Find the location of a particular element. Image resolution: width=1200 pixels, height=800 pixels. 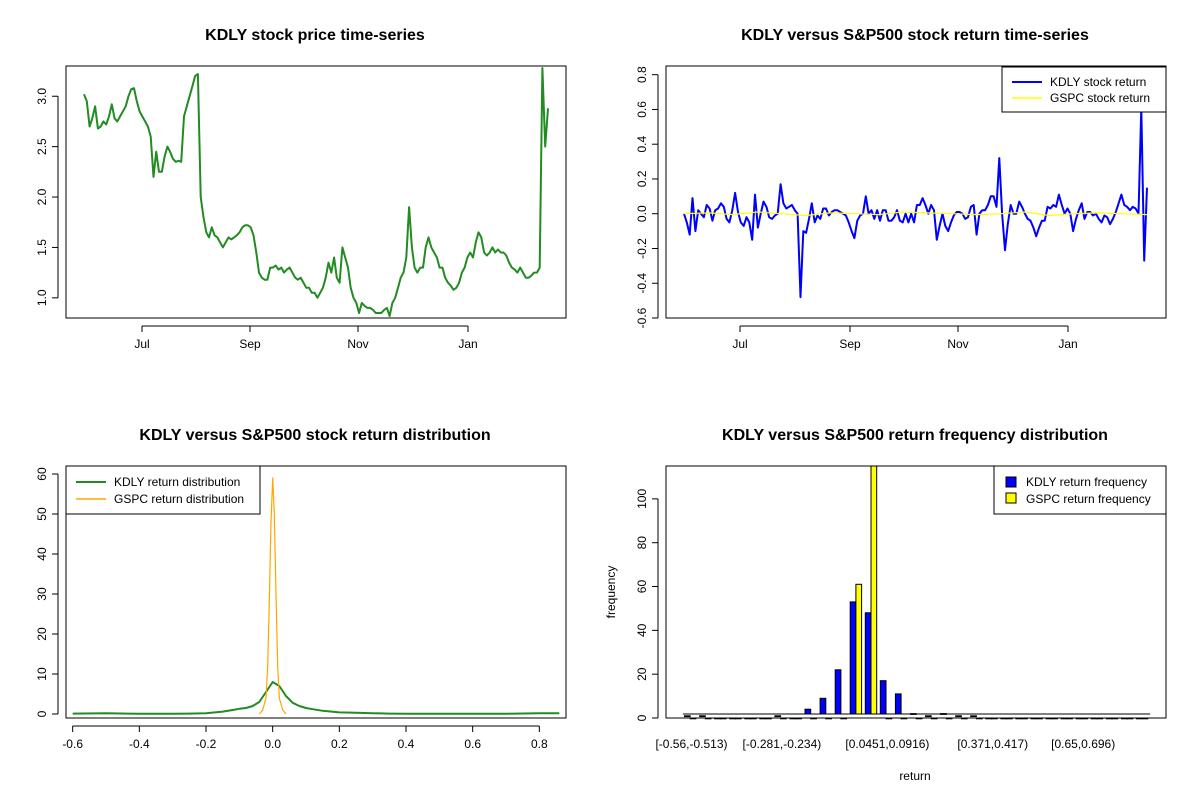

kdly-return-line is located at coordinates (915, 202).